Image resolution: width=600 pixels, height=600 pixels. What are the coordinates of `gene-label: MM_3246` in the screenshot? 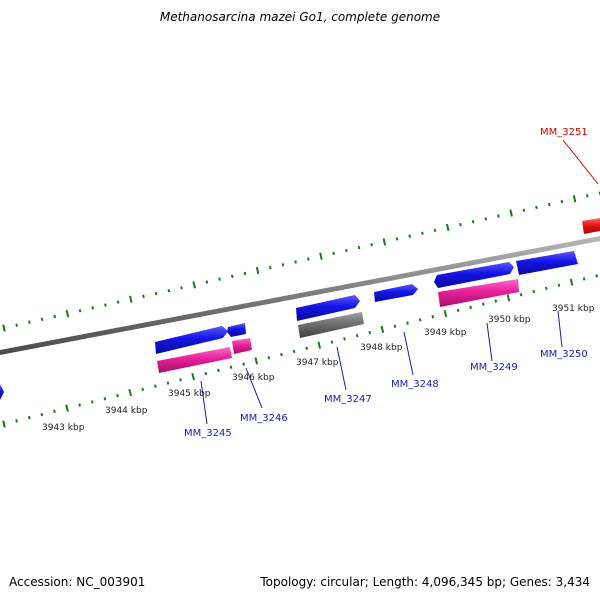 It's located at (264, 418).